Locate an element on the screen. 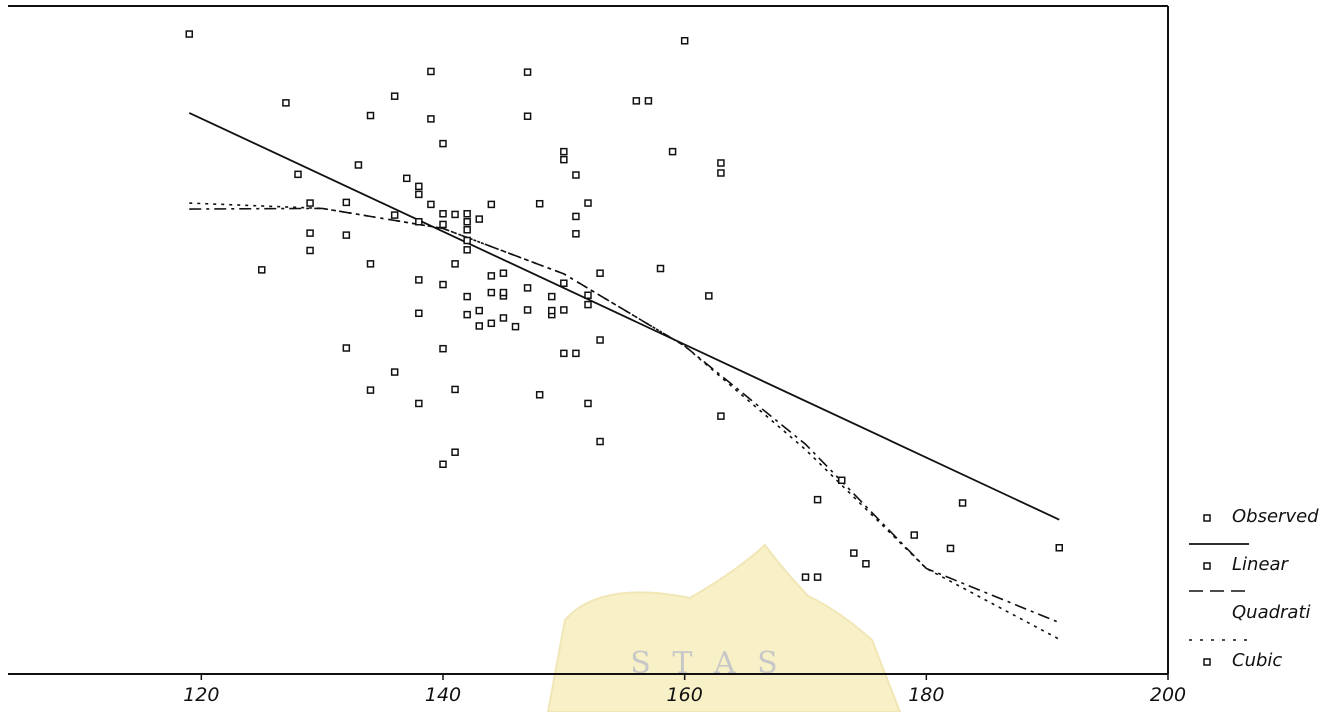  legend-label-observed: Observed is located at coordinates (1275, 516).